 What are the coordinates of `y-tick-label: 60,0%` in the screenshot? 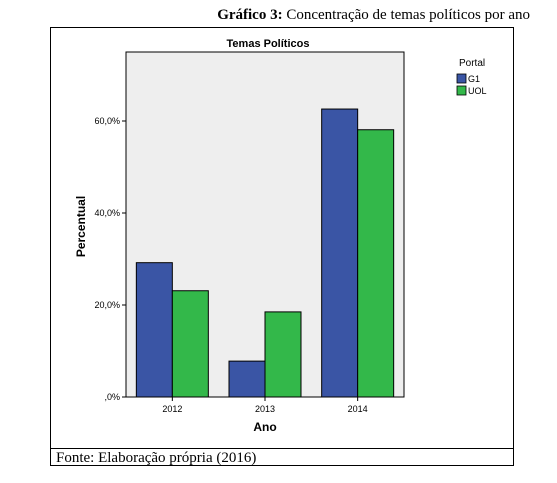 It's located at (107, 121).